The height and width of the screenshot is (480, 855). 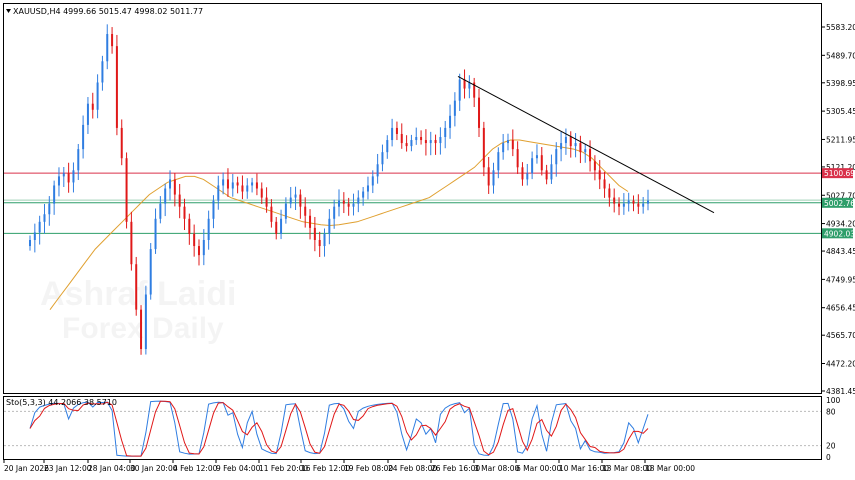 I want to click on price-tick-label: 4565.70, so click(x=840, y=335).